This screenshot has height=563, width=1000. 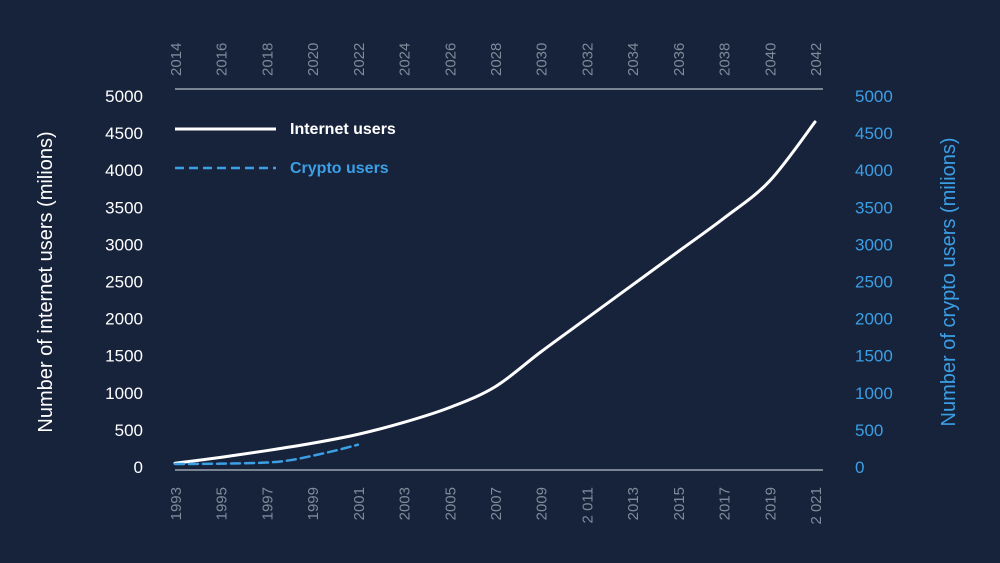 What do you see at coordinates (542, 59) in the screenshot?
I see `top-x-tick-label: 2030` at bounding box center [542, 59].